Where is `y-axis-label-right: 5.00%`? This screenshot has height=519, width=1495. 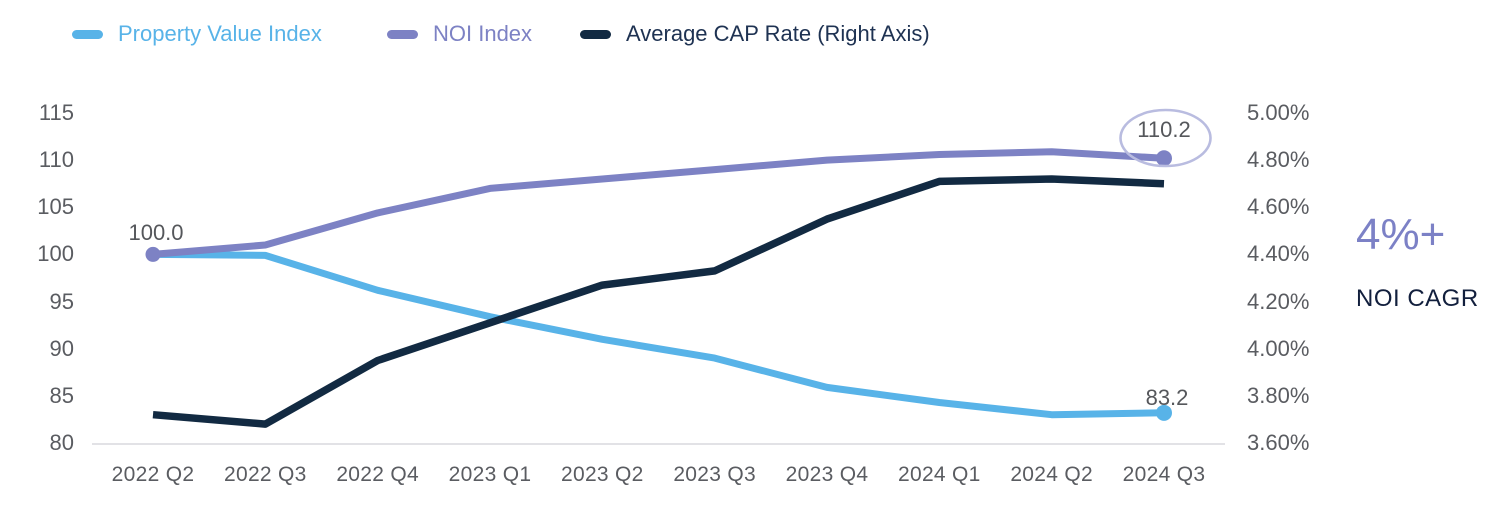 y-axis-label-right: 5.00% is located at coordinates (1278, 112).